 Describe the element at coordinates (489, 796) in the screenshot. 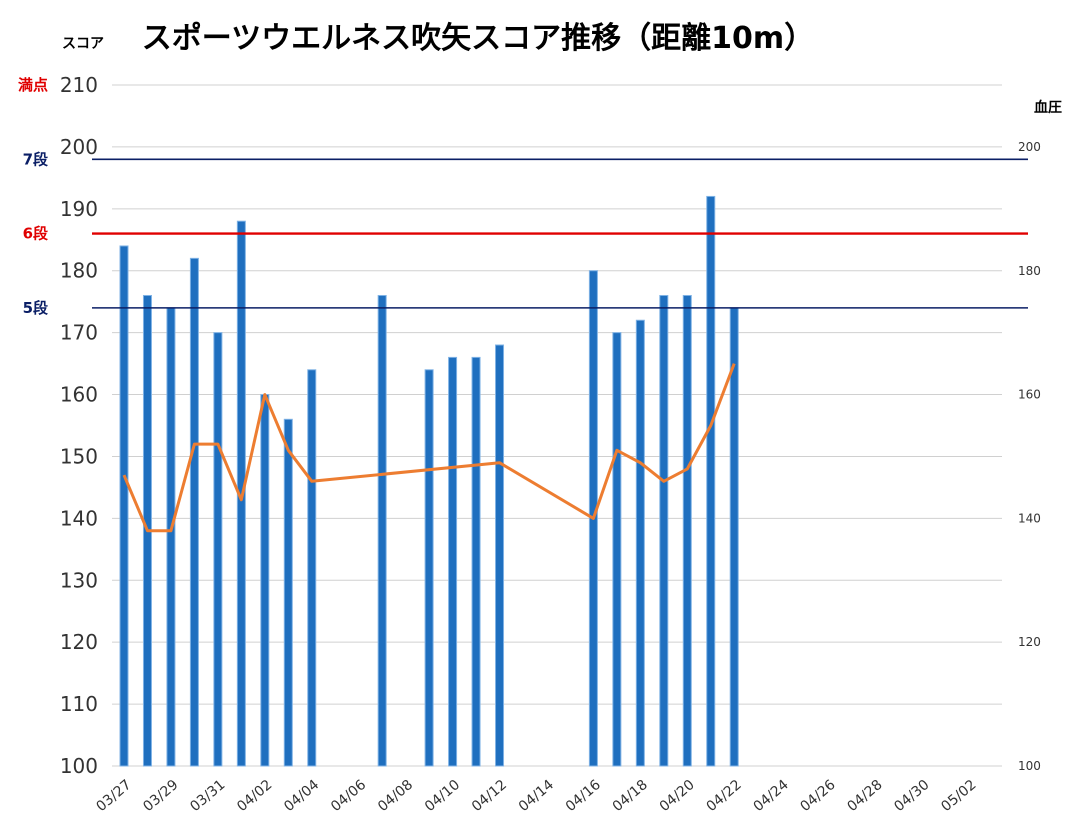

I see `x-tick-label: 04/12` at that location.